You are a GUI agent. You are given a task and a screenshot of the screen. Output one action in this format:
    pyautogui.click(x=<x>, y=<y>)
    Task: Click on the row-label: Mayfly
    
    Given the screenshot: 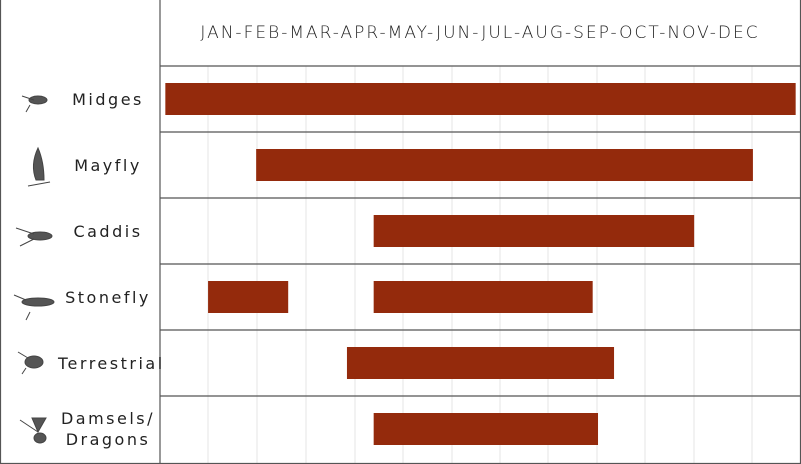 What is the action you would take?
    pyautogui.click(x=108, y=165)
    